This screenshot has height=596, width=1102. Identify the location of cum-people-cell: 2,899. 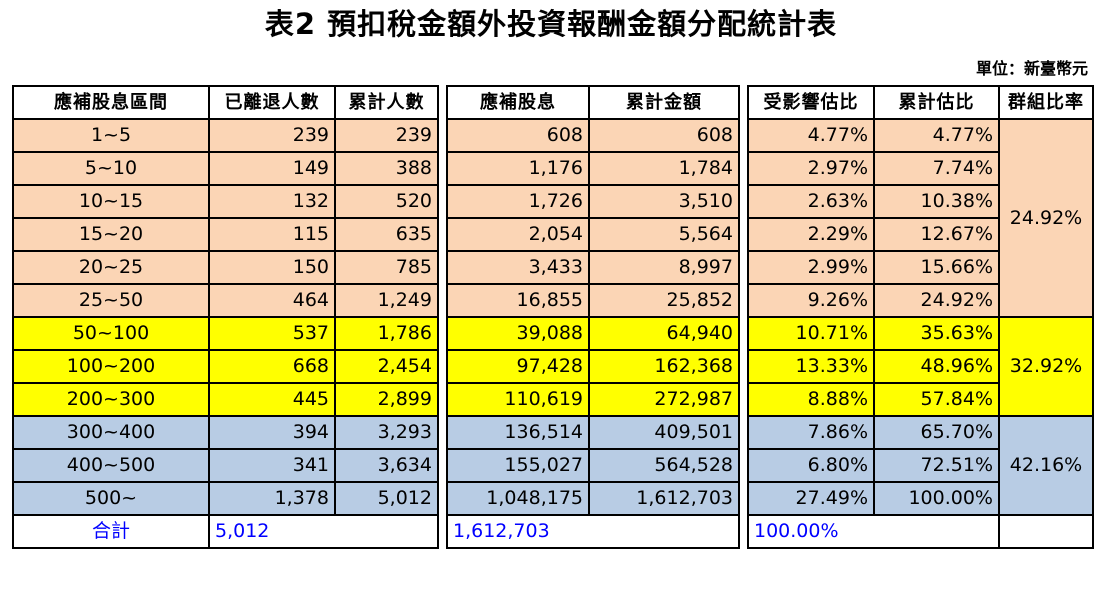
(386, 399).